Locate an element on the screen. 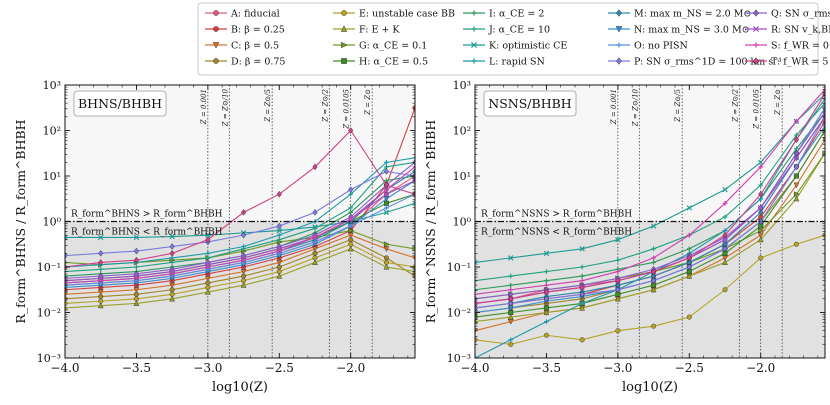 This screenshot has height=405, width=830. y-axis-label: R_form^BHNS / R_form^BHBH is located at coordinates (20, 221).